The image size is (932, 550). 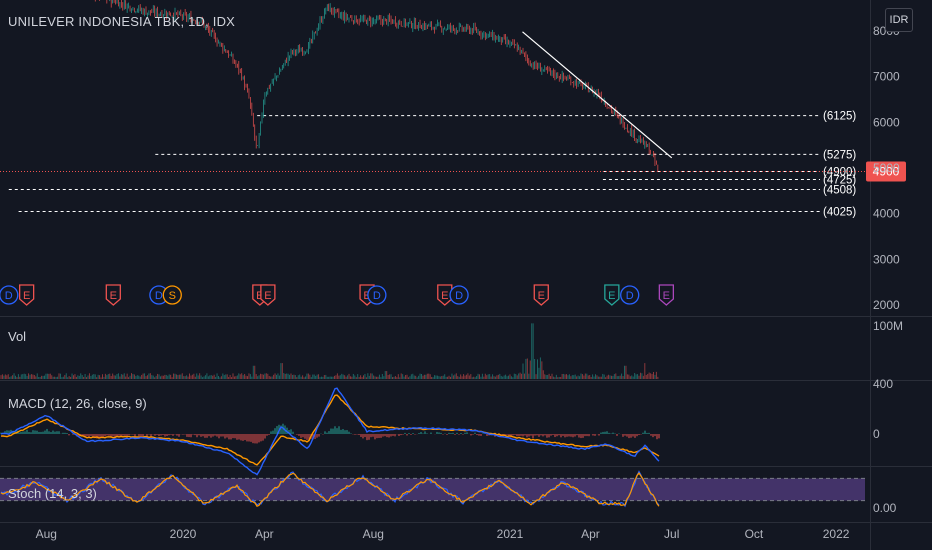 I want to click on price-axis-tick: 6000, so click(x=886, y=122).